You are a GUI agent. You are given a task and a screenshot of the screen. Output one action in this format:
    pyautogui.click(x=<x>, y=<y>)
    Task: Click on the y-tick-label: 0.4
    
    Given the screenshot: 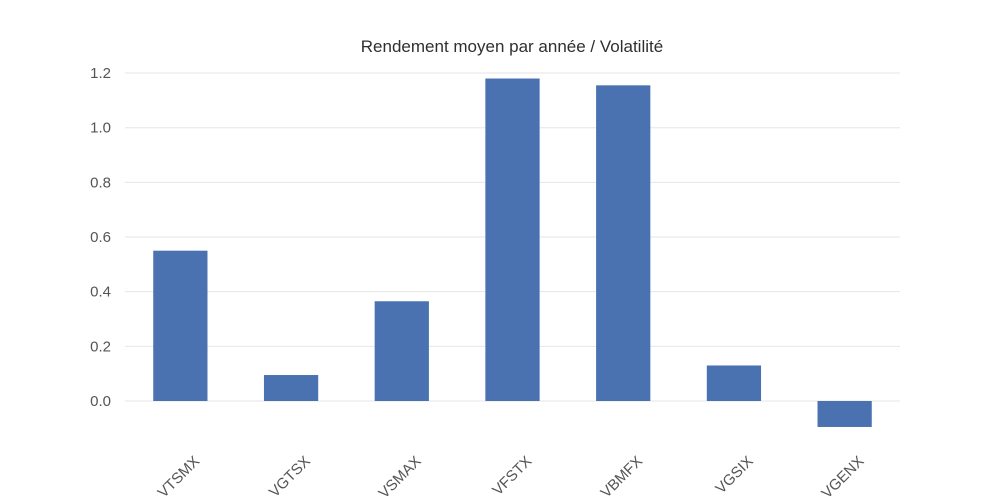 What is the action you would take?
    pyautogui.click(x=100, y=292)
    